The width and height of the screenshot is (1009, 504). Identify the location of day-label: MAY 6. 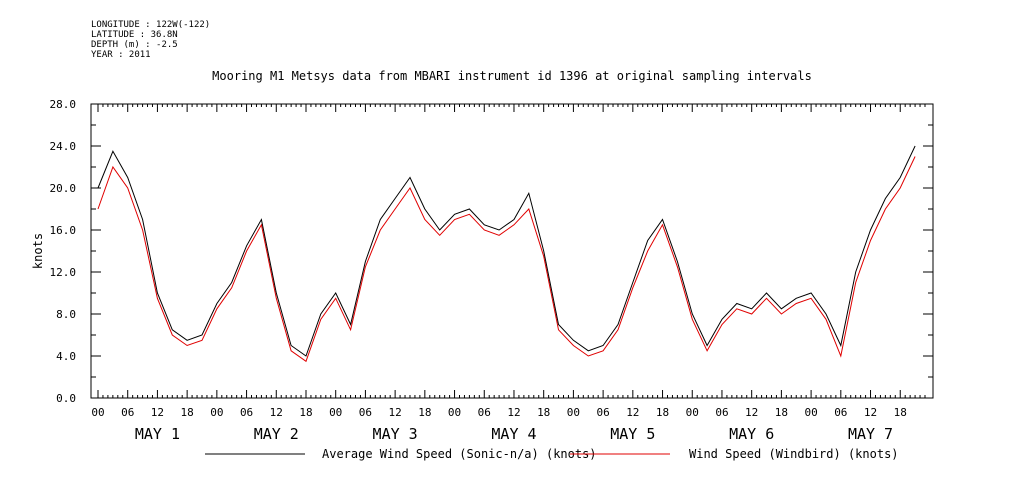
(751, 434).